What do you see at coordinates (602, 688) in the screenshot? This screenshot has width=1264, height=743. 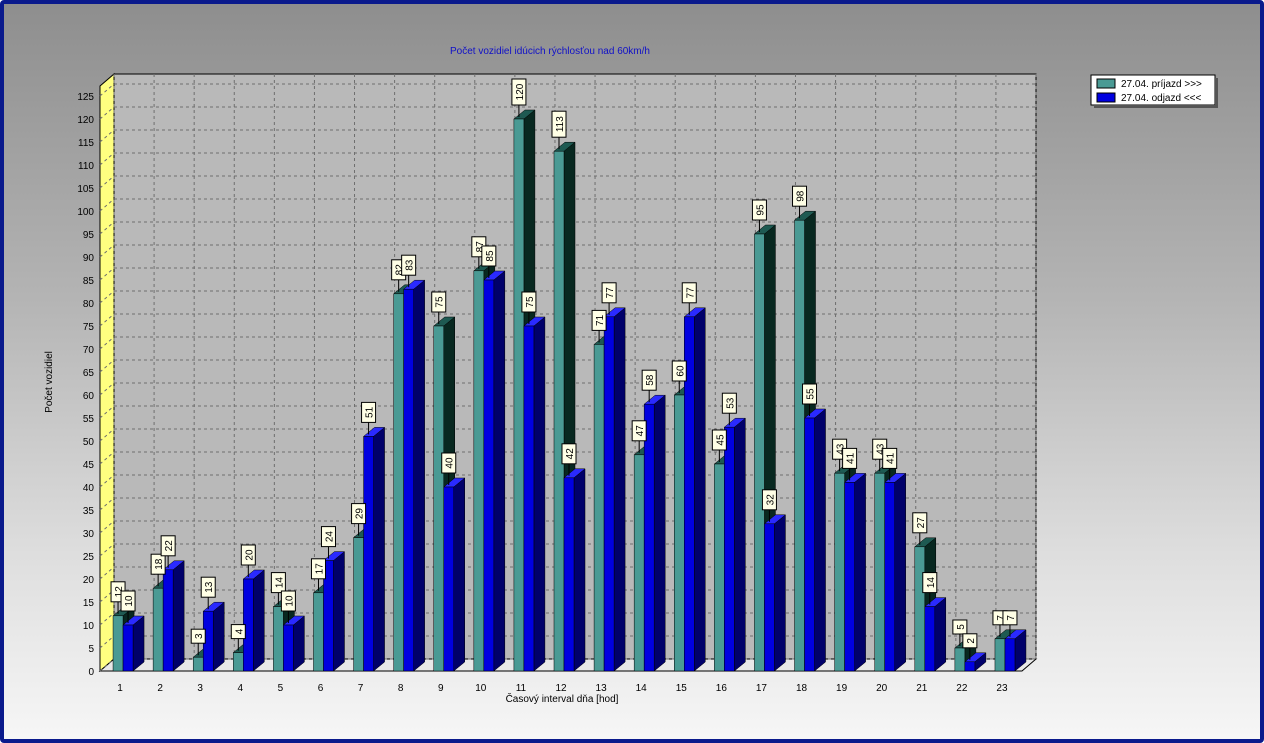 I see `x-tick-label: 13` at bounding box center [602, 688].